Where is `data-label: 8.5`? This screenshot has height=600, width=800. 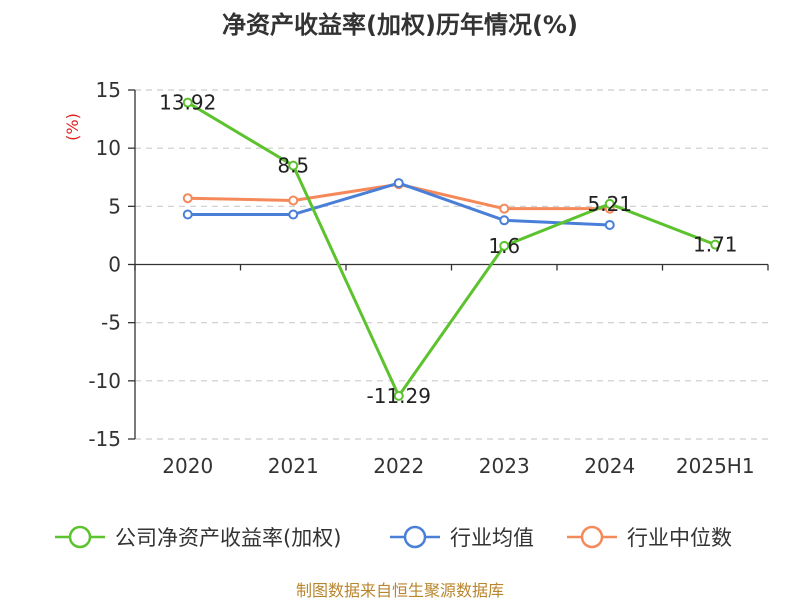 data-label: 8.5 is located at coordinates (293, 166).